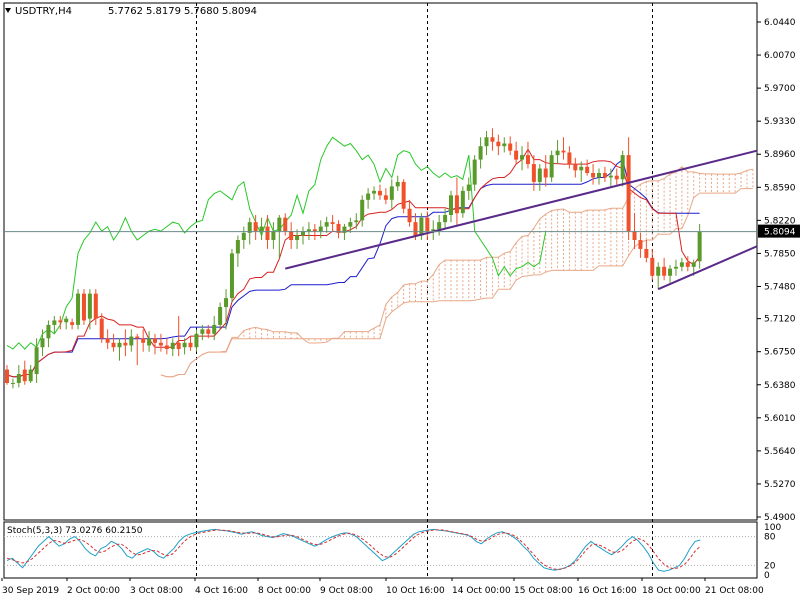  I want to click on symbol-timeframe: USDTRY,H4, so click(43, 11).